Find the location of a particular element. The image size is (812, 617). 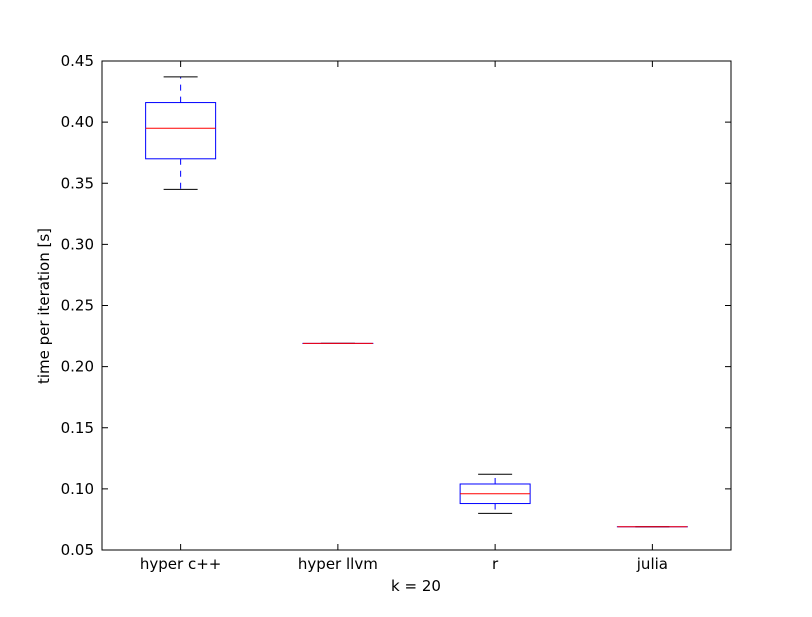

x-tick-label: r is located at coordinates (495, 564).